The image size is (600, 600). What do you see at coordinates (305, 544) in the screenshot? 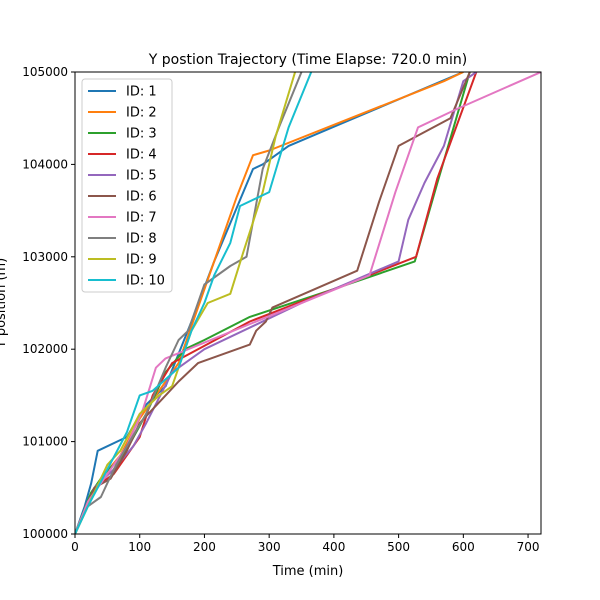
I see `x-axis-ticks: 0 100 200 300 400 500 600 700` at bounding box center [305, 544].